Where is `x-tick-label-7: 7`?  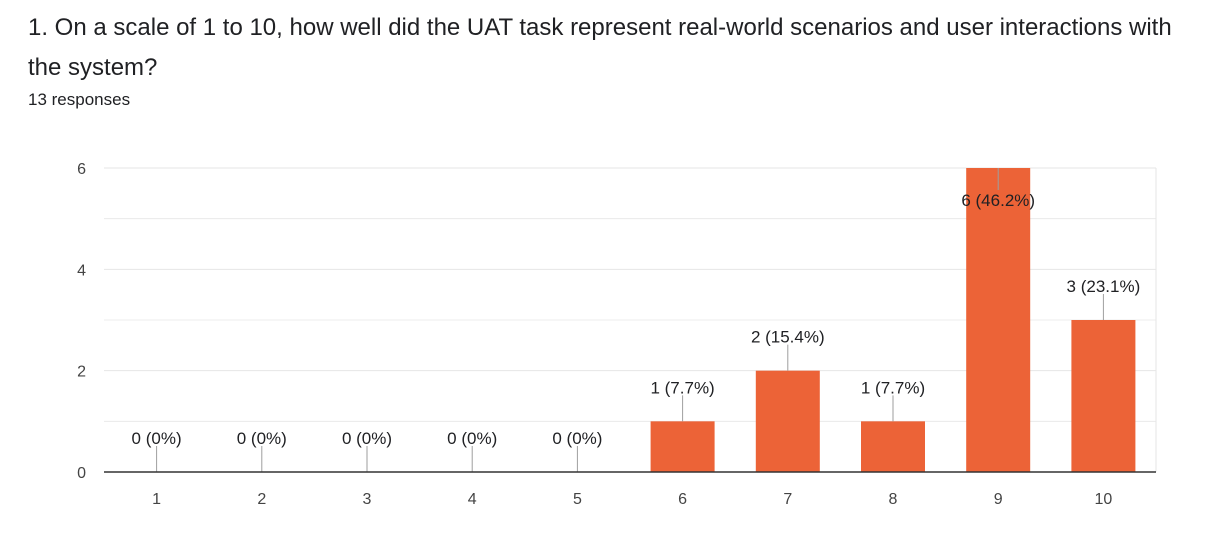 x-tick-label-7: 7 is located at coordinates (787, 499).